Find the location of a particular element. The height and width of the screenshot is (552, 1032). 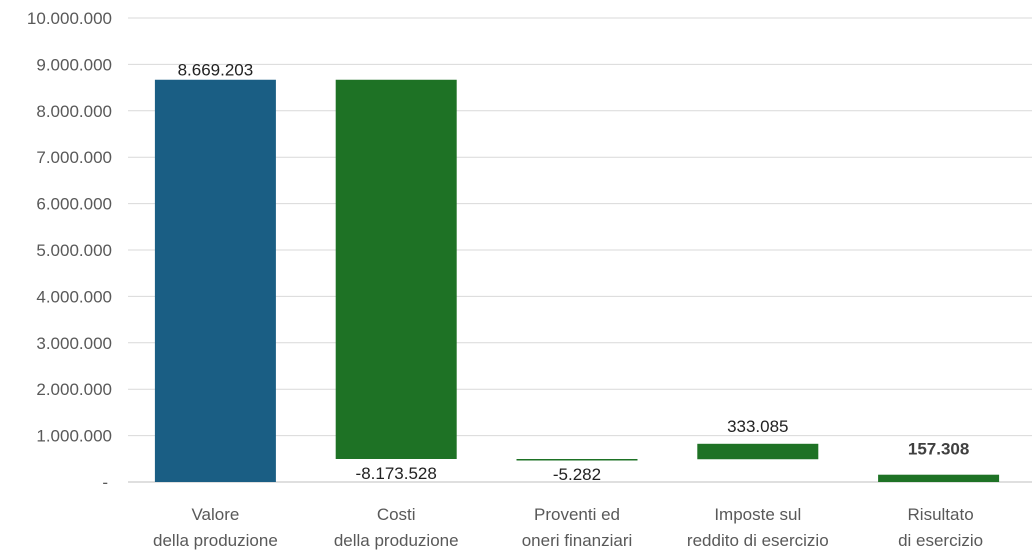

y-tick-label: 8.000.000 is located at coordinates (74, 111).